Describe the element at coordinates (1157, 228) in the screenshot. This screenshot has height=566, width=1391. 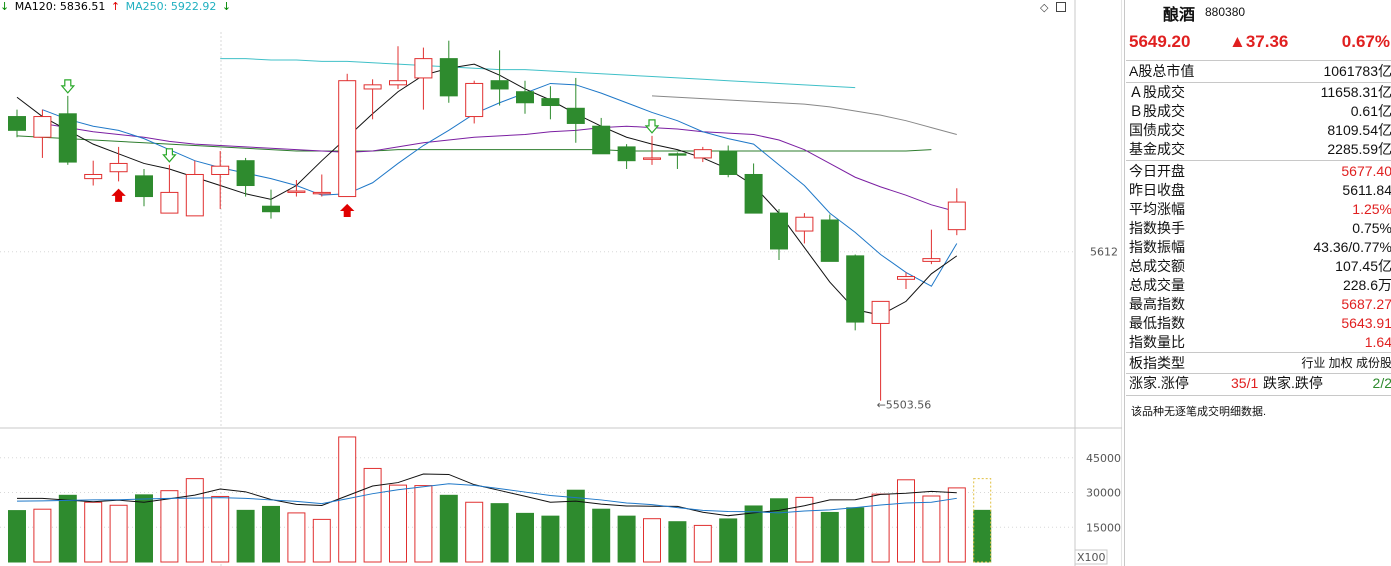
I see `row-label: 指数换手` at that location.